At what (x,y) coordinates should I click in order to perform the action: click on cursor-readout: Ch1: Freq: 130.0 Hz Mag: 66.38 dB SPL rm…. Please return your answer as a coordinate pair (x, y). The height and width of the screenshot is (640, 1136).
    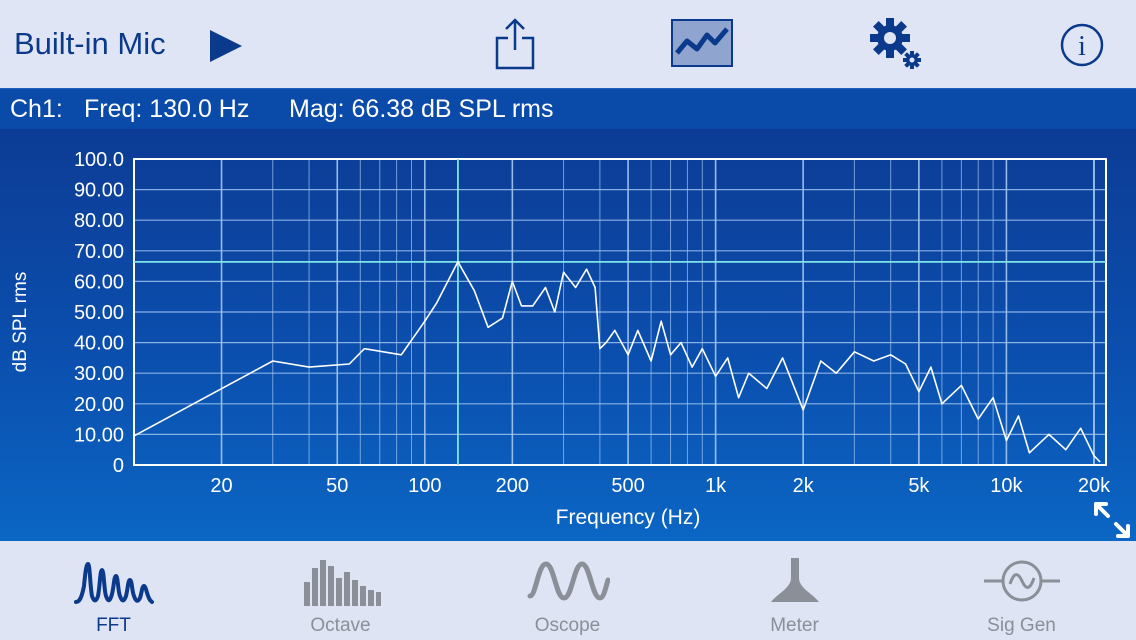
    Looking at the image, I should click on (568, 109).